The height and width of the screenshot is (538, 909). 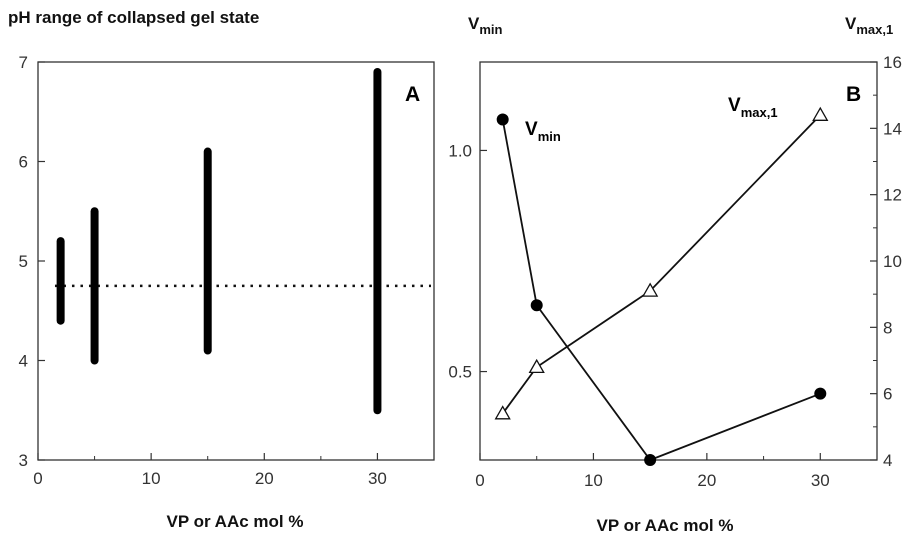 I want to click on series-label-vmin: Vmin, so click(x=543, y=131).